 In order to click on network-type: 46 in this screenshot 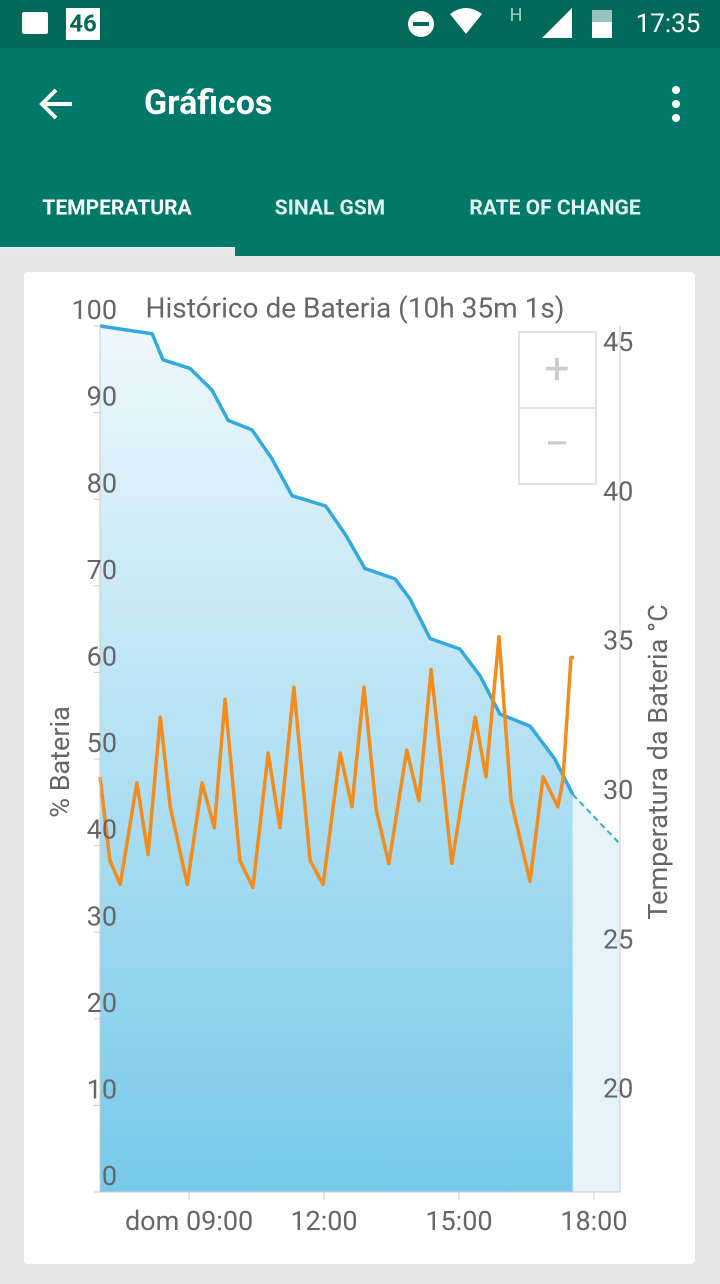, I will do `click(83, 23)`.